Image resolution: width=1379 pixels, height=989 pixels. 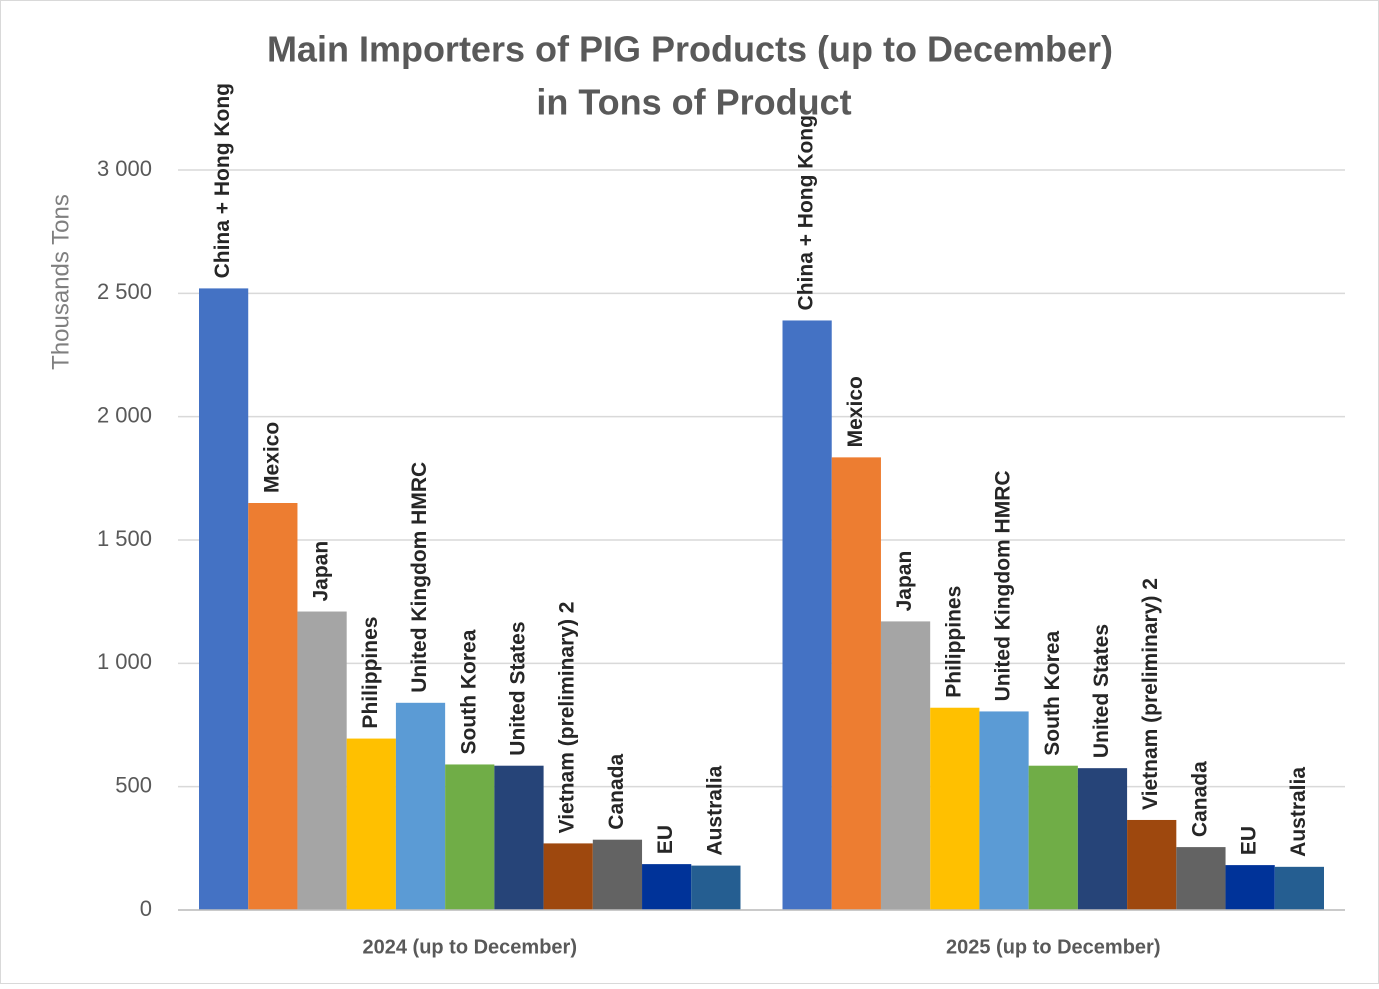 I want to click on y-tick-label: 2 500, so click(x=124, y=291).